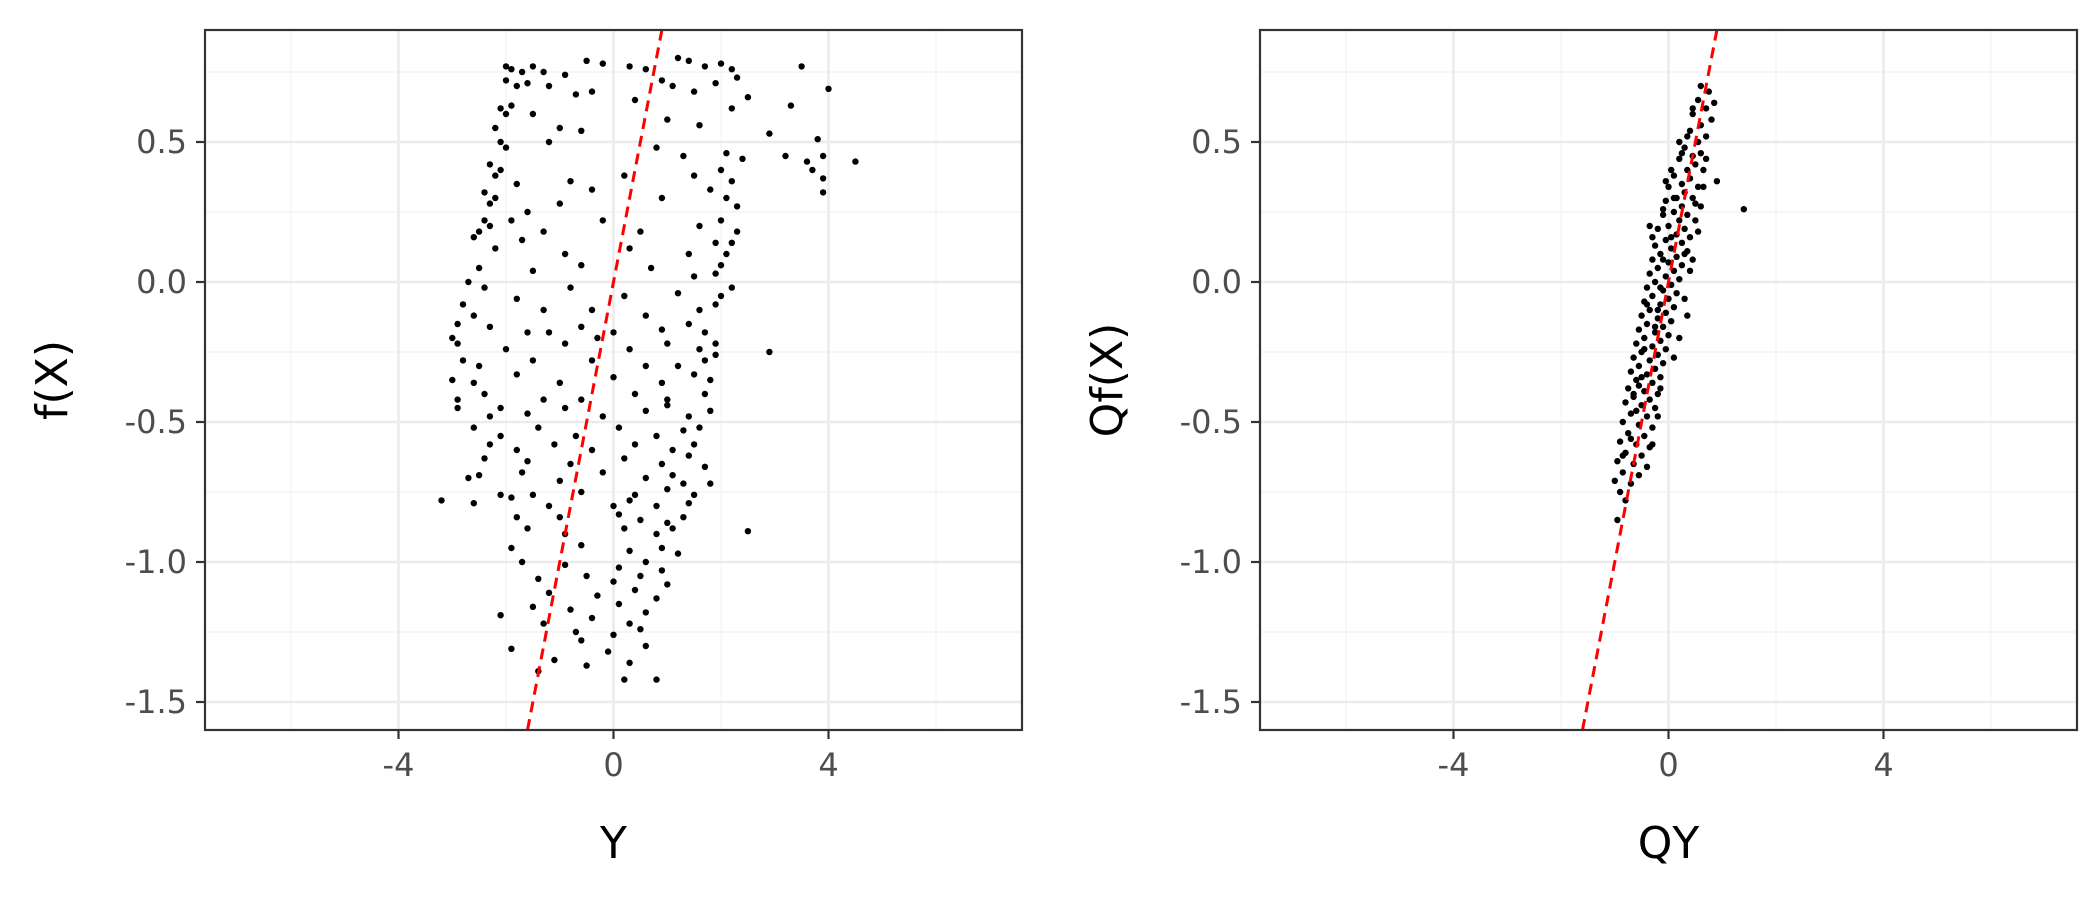  I want to click on y-axis-title: Qf(X), so click(1107, 380).